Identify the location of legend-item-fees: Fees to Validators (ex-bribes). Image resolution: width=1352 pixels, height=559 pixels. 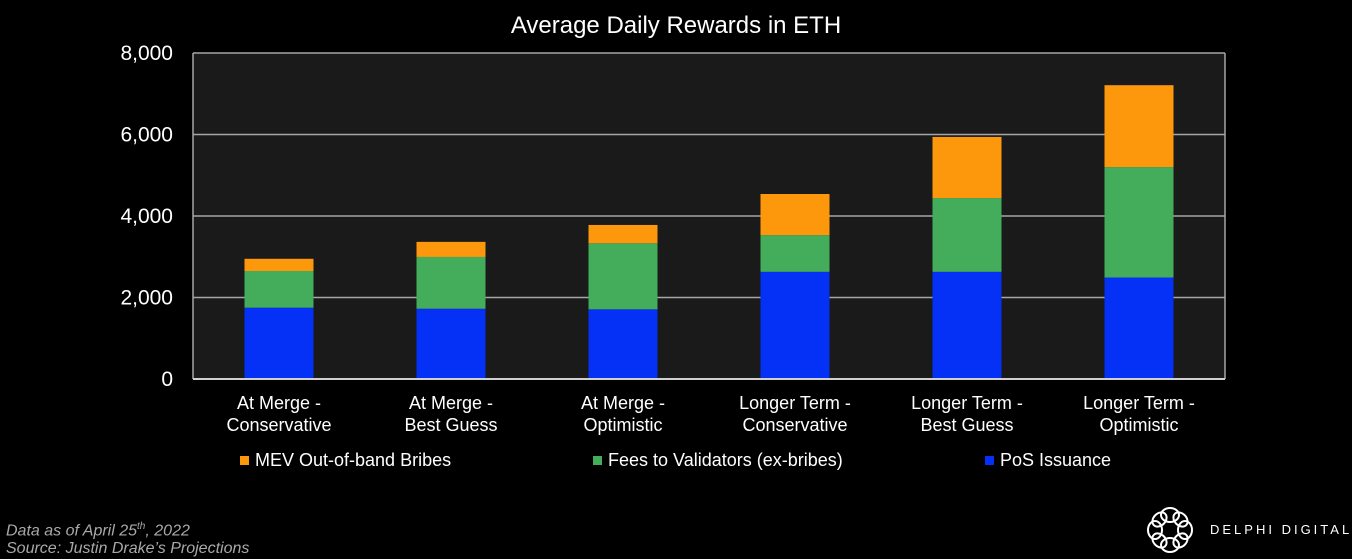
(718, 460).